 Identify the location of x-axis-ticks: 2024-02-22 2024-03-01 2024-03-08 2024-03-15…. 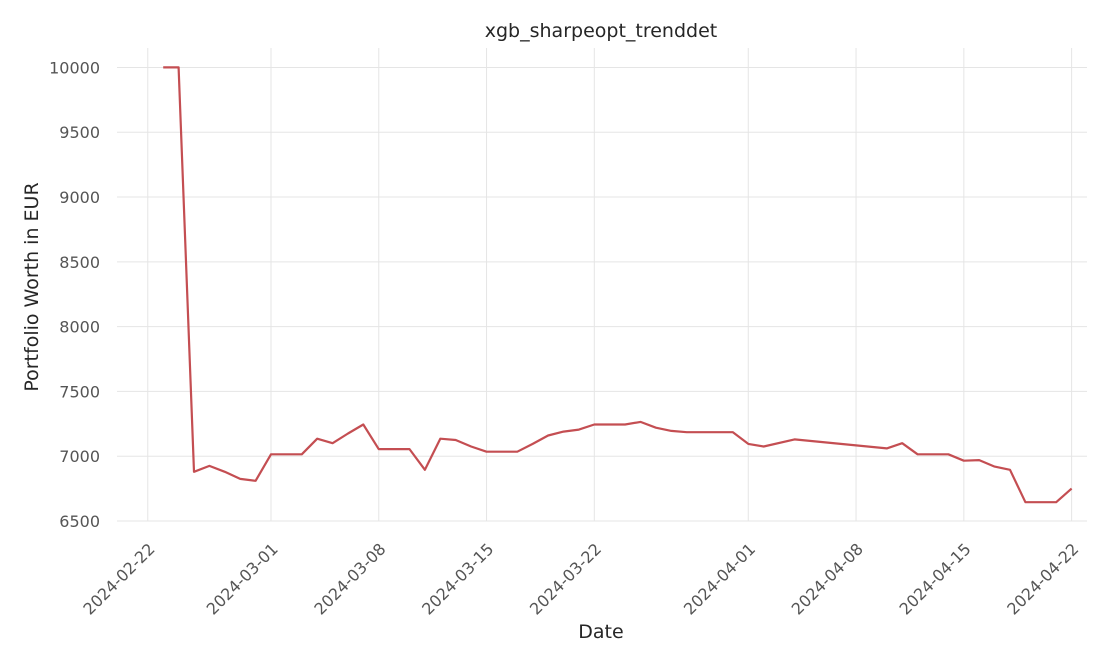
(580, 578).